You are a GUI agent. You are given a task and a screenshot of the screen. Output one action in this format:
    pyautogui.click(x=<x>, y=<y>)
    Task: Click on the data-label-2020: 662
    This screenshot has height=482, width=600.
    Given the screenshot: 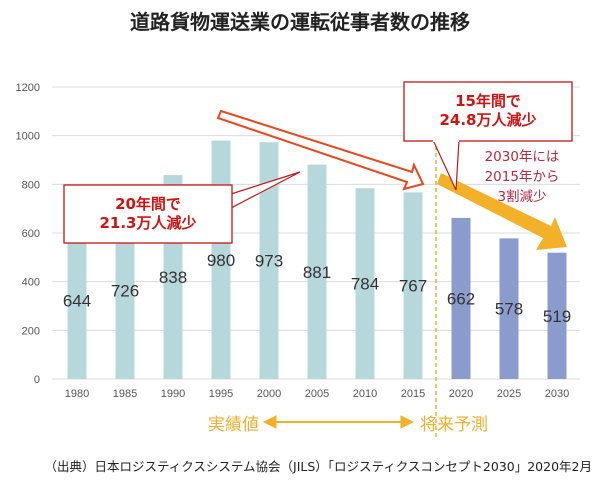 What is the action you would take?
    pyautogui.click(x=461, y=298)
    